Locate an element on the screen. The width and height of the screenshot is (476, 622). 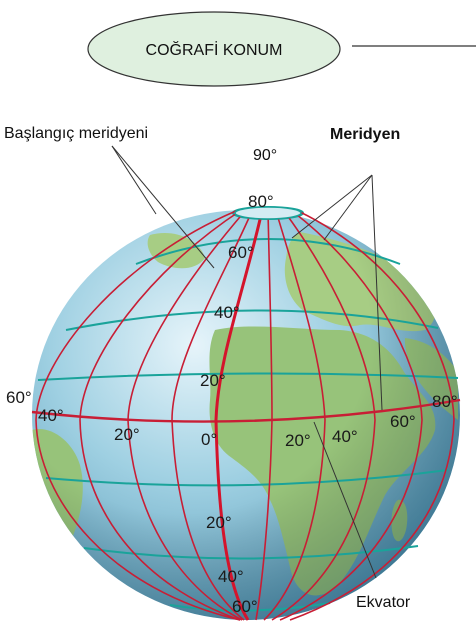
lon-mark-e60: 60° is located at coordinates (403, 421).